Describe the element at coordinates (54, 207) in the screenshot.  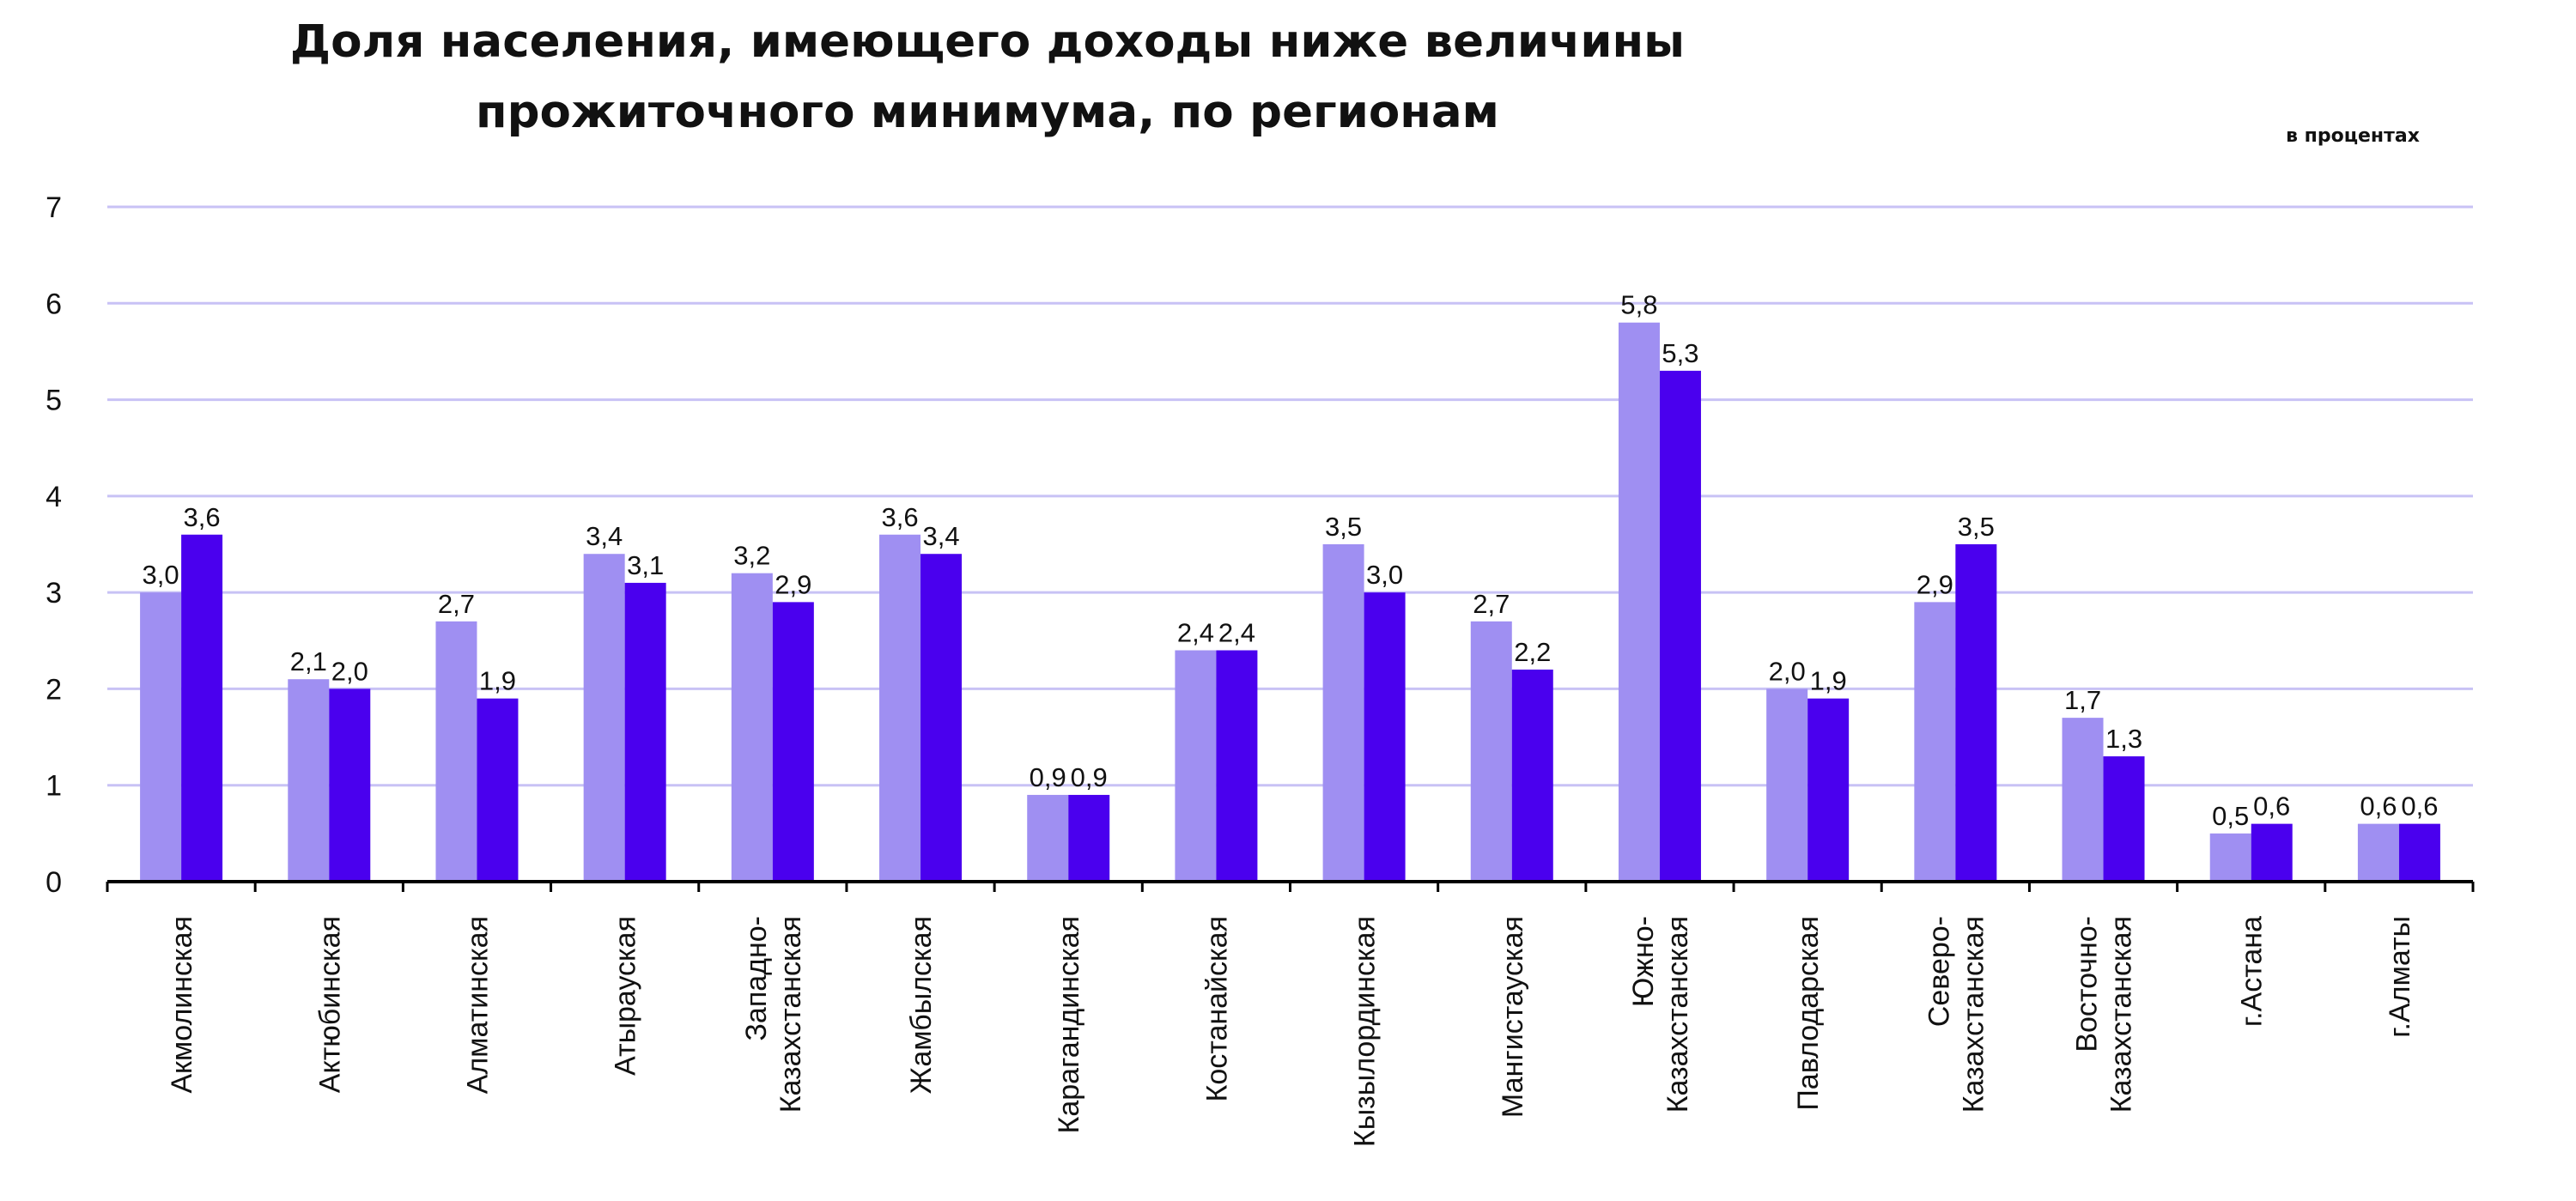
I see `y-tick-label: 7` at that location.